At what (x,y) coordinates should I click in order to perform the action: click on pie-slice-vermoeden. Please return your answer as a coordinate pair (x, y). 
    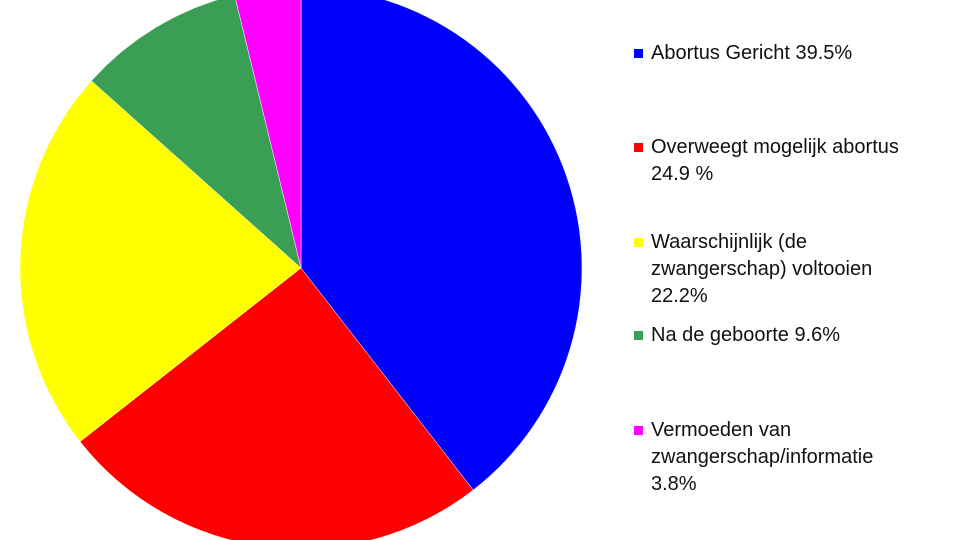
    Looking at the image, I should click on (268, 134).